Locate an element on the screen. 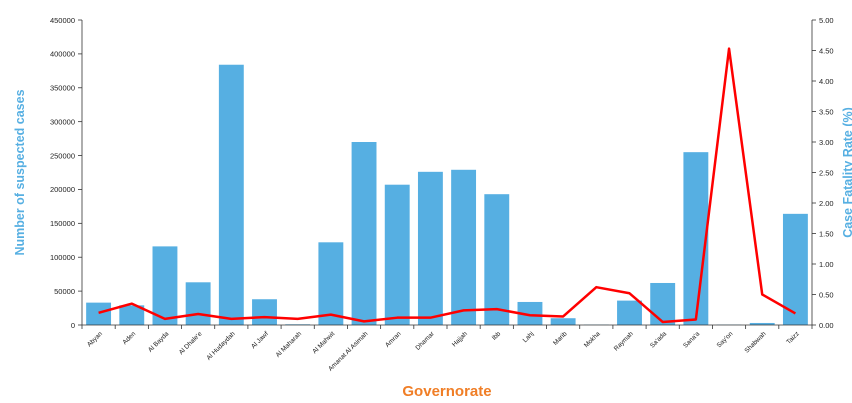 The height and width of the screenshot is (403, 852). x-tick-label: Al Mahwit is located at coordinates (323, 342).